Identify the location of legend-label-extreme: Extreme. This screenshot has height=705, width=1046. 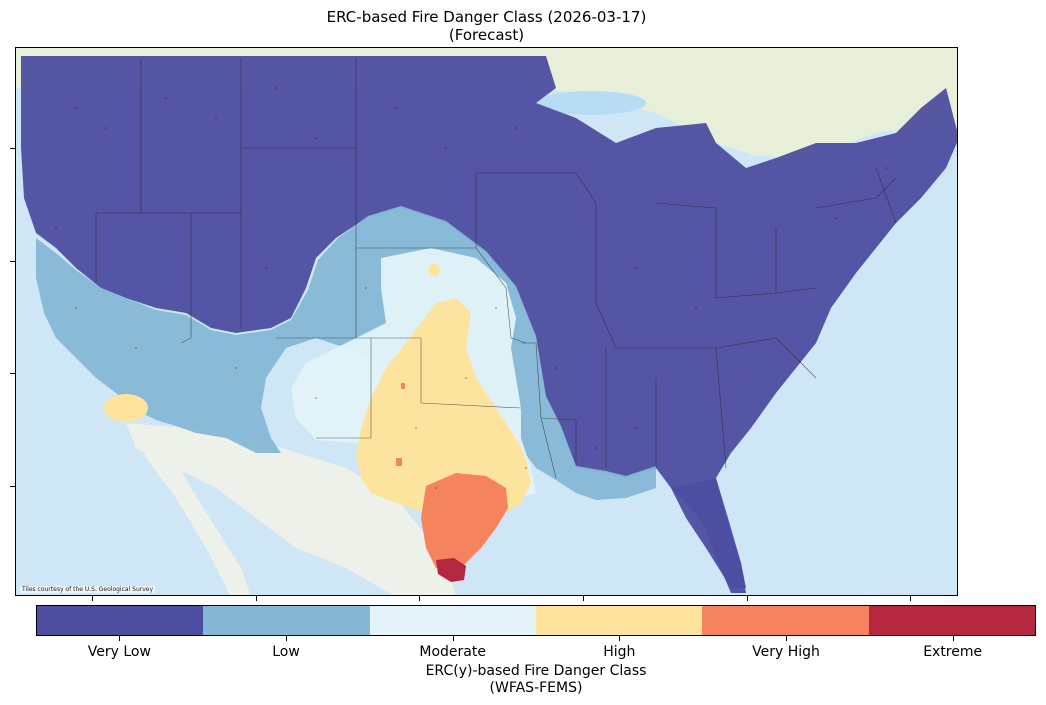
(953, 652).